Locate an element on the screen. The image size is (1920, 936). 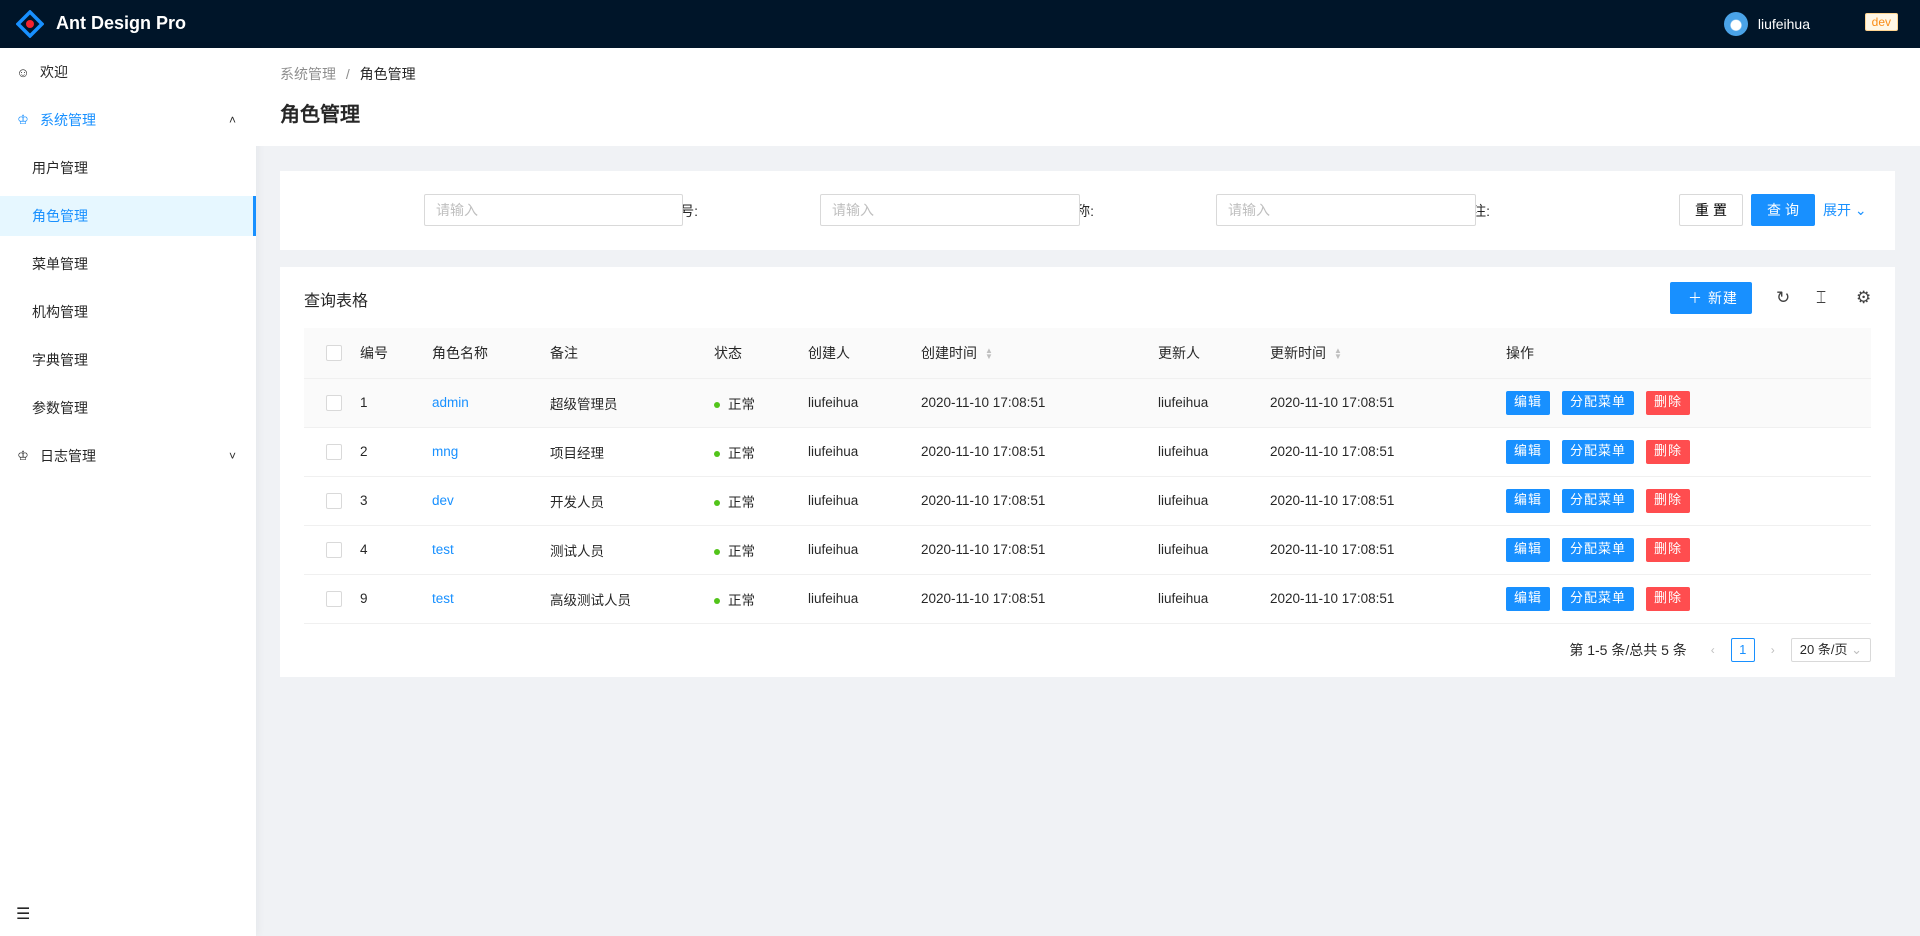
page-item: 1 is located at coordinates (1742, 650).